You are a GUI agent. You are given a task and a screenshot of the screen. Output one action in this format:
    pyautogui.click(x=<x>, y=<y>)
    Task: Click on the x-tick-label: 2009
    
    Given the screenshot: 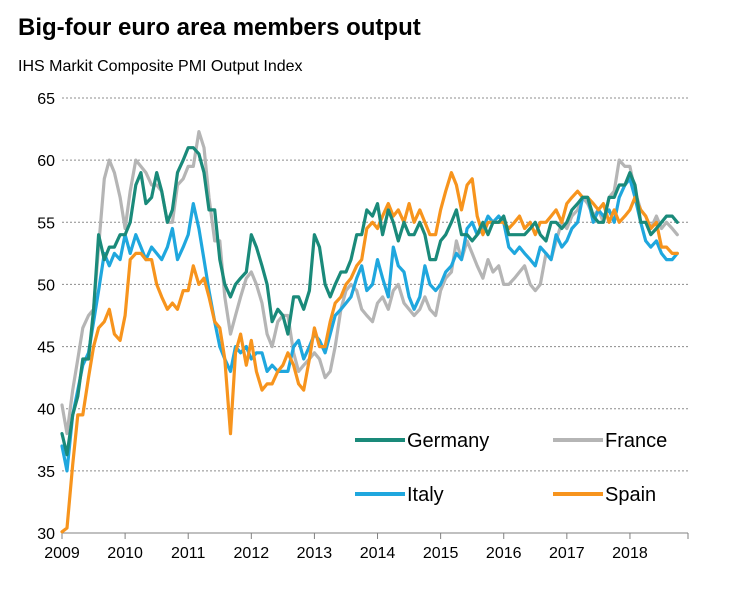 What is the action you would take?
    pyautogui.click(x=62, y=553)
    